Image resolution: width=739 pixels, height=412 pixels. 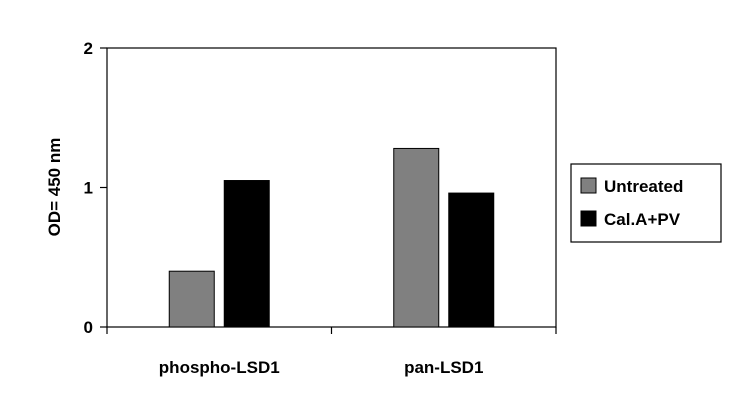 I want to click on x-category-label: pan-LSD1, so click(x=443, y=367).